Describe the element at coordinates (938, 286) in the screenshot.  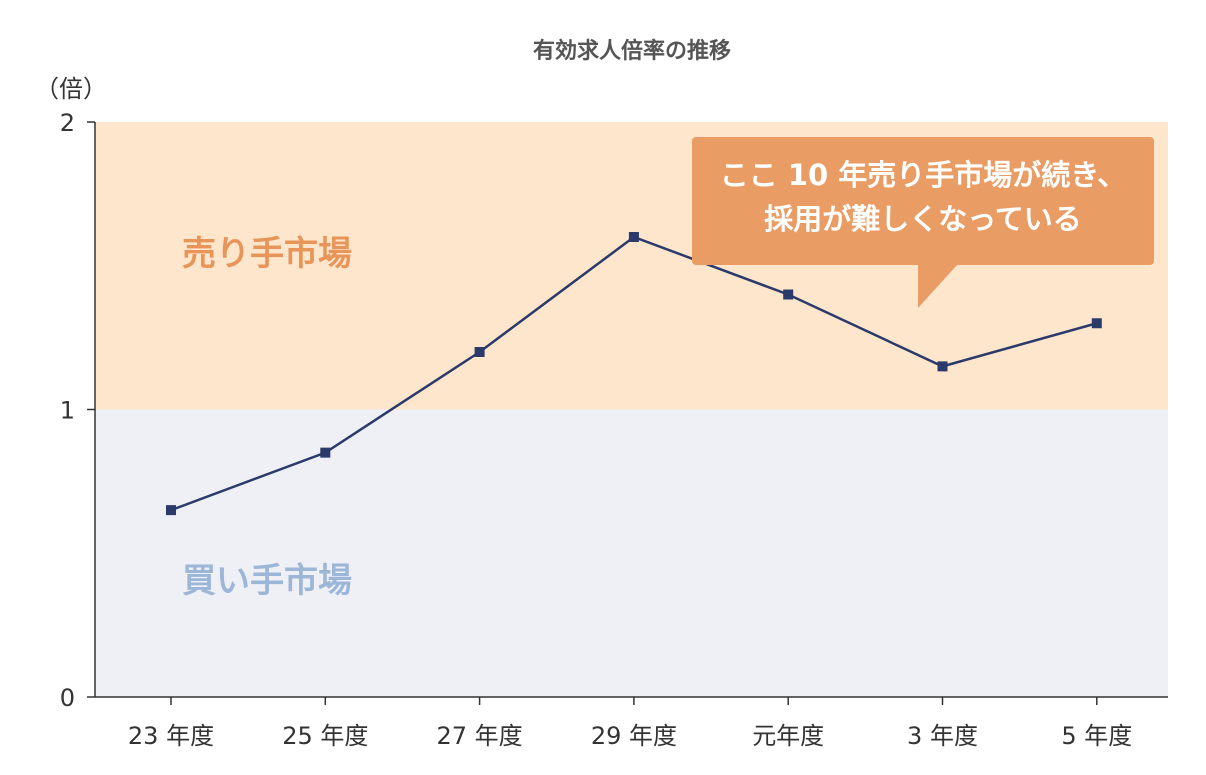
I see `callout-tail` at that location.